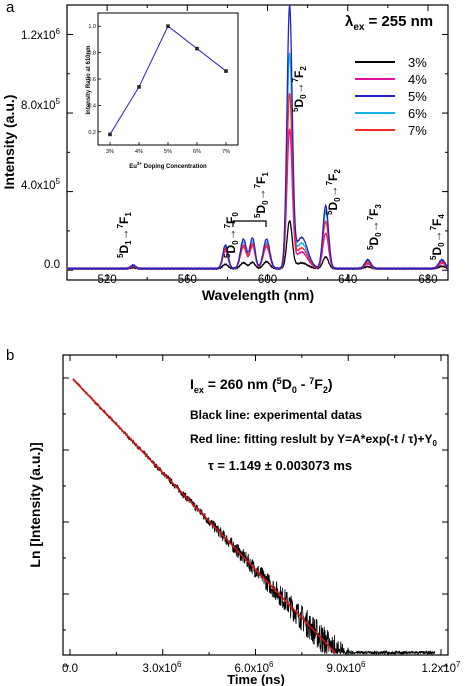  I want to click on x-tick-b-4: 1.2x10⁷, so click(442, 667).